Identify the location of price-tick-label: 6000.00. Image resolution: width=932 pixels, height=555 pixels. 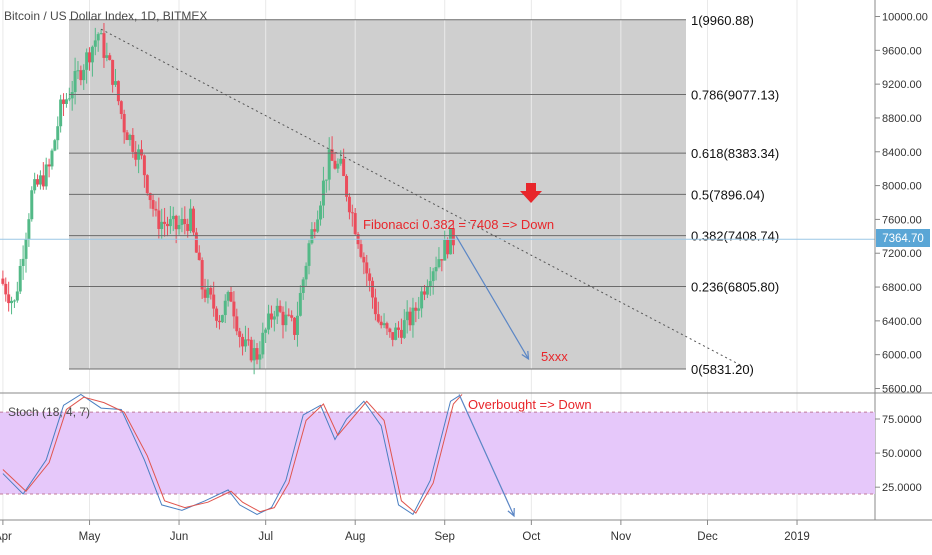
(902, 356).